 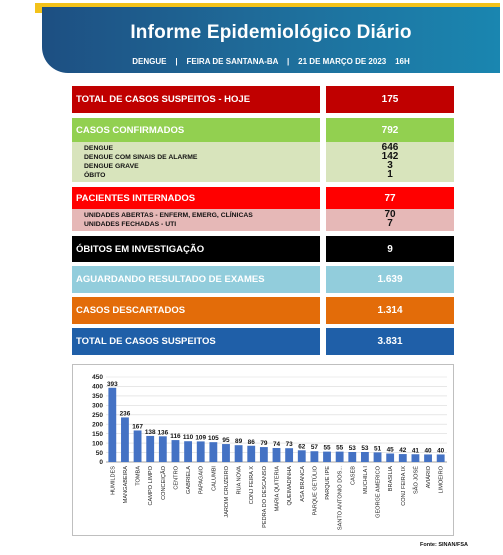 What do you see at coordinates (277, 444) in the screenshot?
I see `data-label: 74` at bounding box center [277, 444].